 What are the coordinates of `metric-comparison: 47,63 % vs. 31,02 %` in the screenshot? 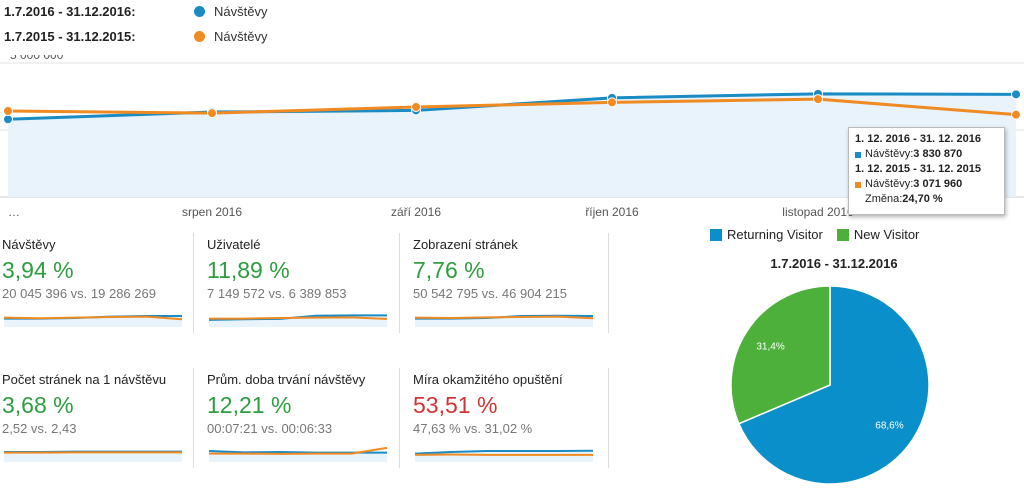 It's located at (473, 428).